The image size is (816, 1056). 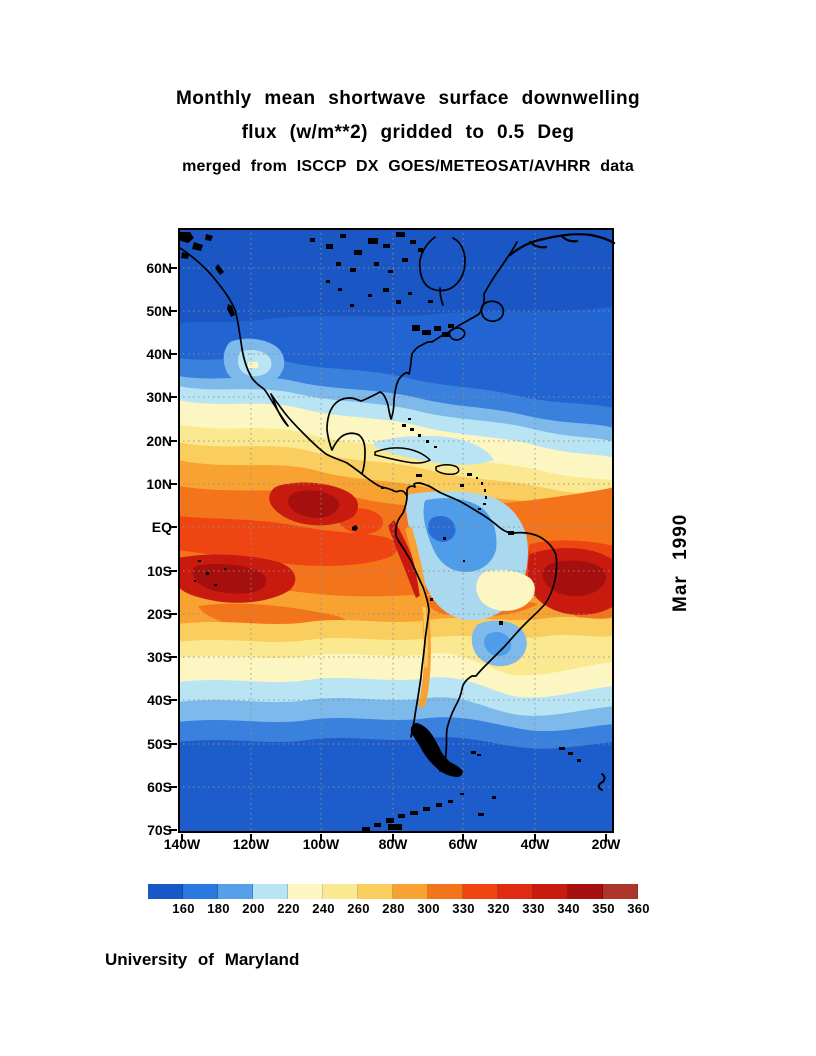 What do you see at coordinates (463, 844) in the screenshot?
I see `lon-label-60W: 60W` at bounding box center [463, 844].